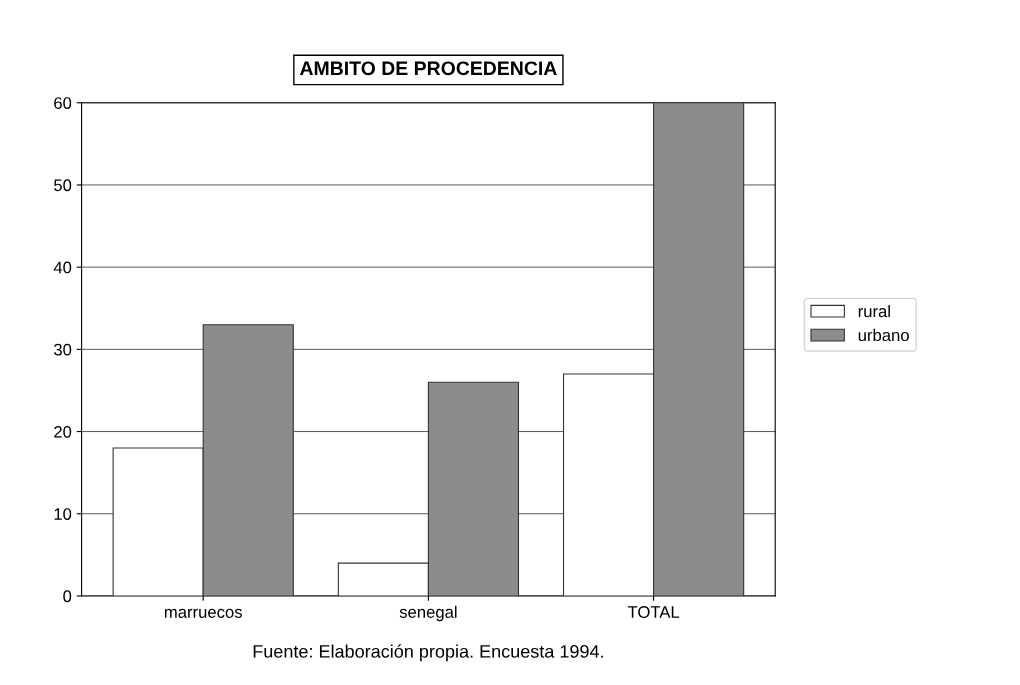 The width and height of the screenshot is (1020, 685). I want to click on chart-title: AMBITO DE PROCEDENCIA, so click(428, 68).